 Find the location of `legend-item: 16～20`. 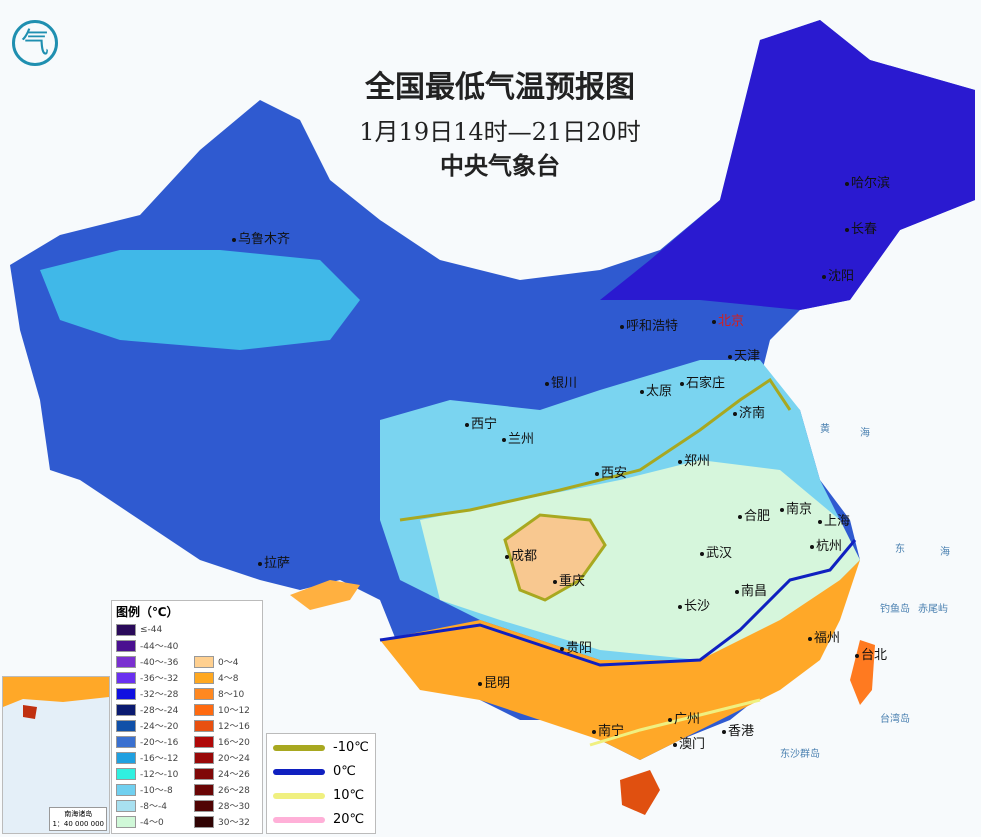

legend-item: 16～20 is located at coordinates (222, 741).